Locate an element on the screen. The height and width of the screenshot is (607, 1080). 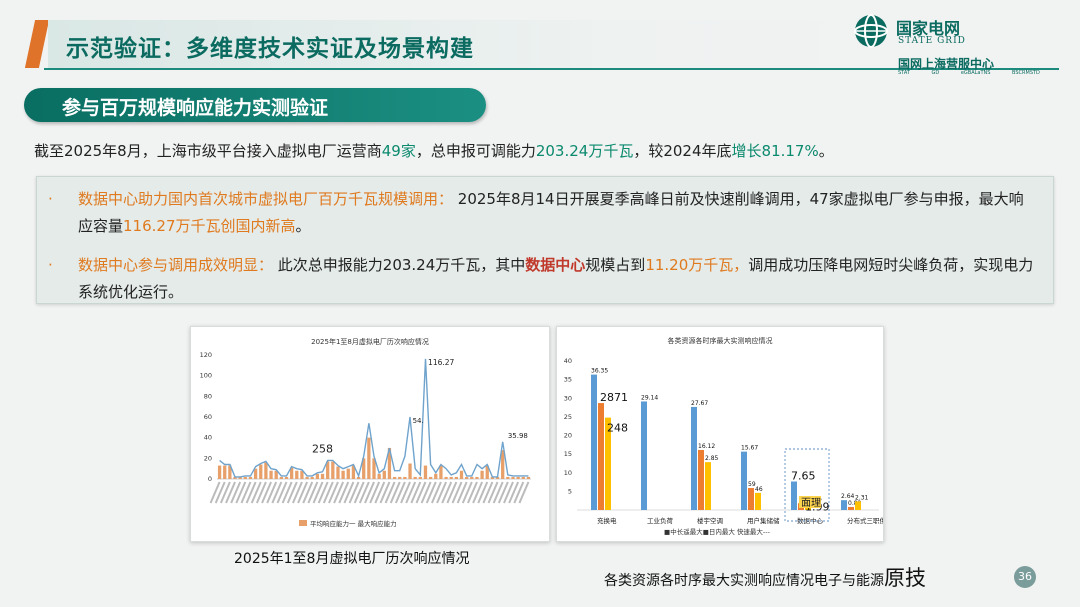
y-tick-label: 120 is located at coordinates (206, 355).